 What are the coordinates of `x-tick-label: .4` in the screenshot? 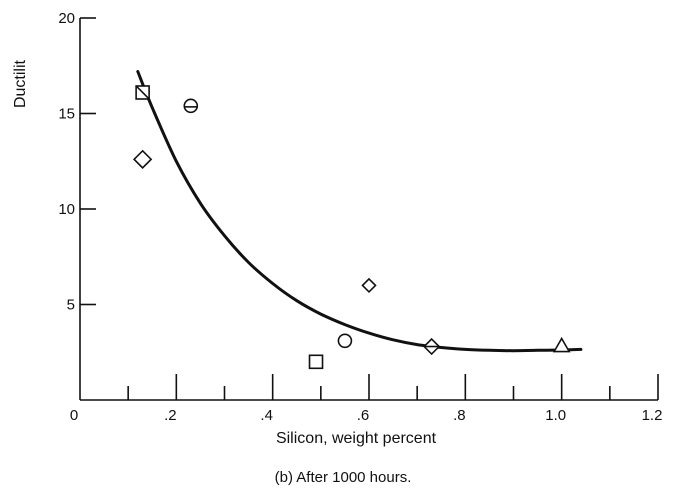 It's located at (266, 415).